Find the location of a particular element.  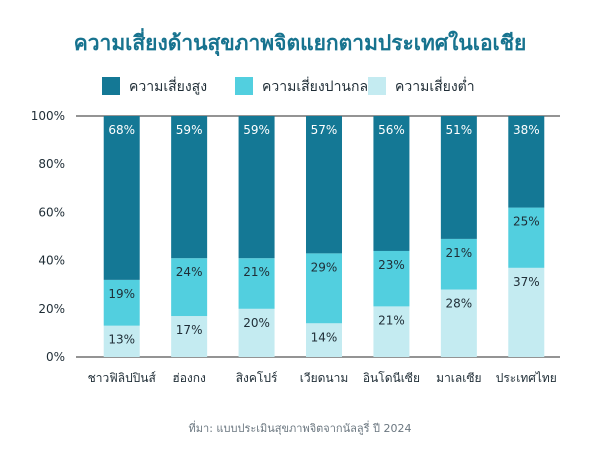

x-tick-label: สิงคโปร์ is located at coordinates (257, 378).